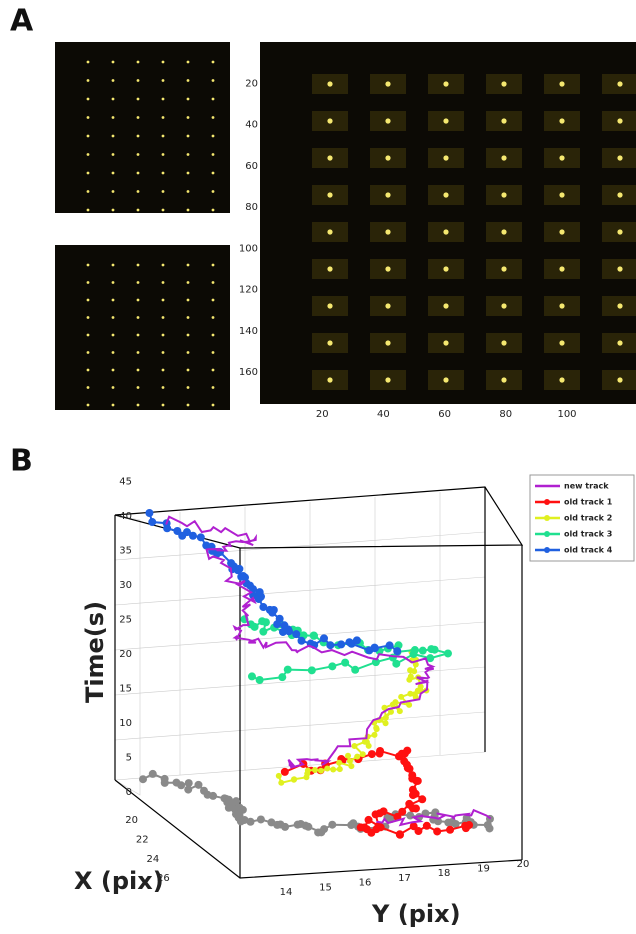 The image size is (636, 934). Describe the element at coordinates (286, 892) in the screenshot. I see `y-tick-label: 14` at that location.